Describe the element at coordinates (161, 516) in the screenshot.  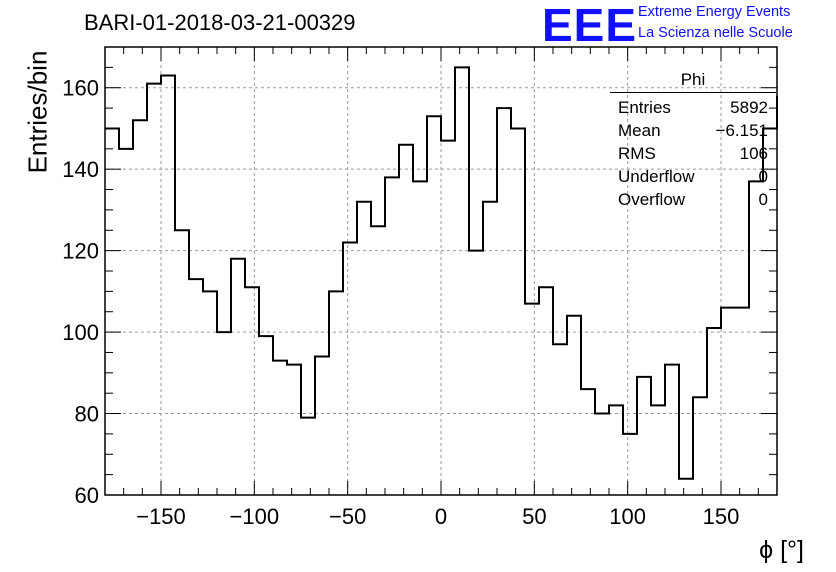
I see `x-tick-label: −150` at that location.